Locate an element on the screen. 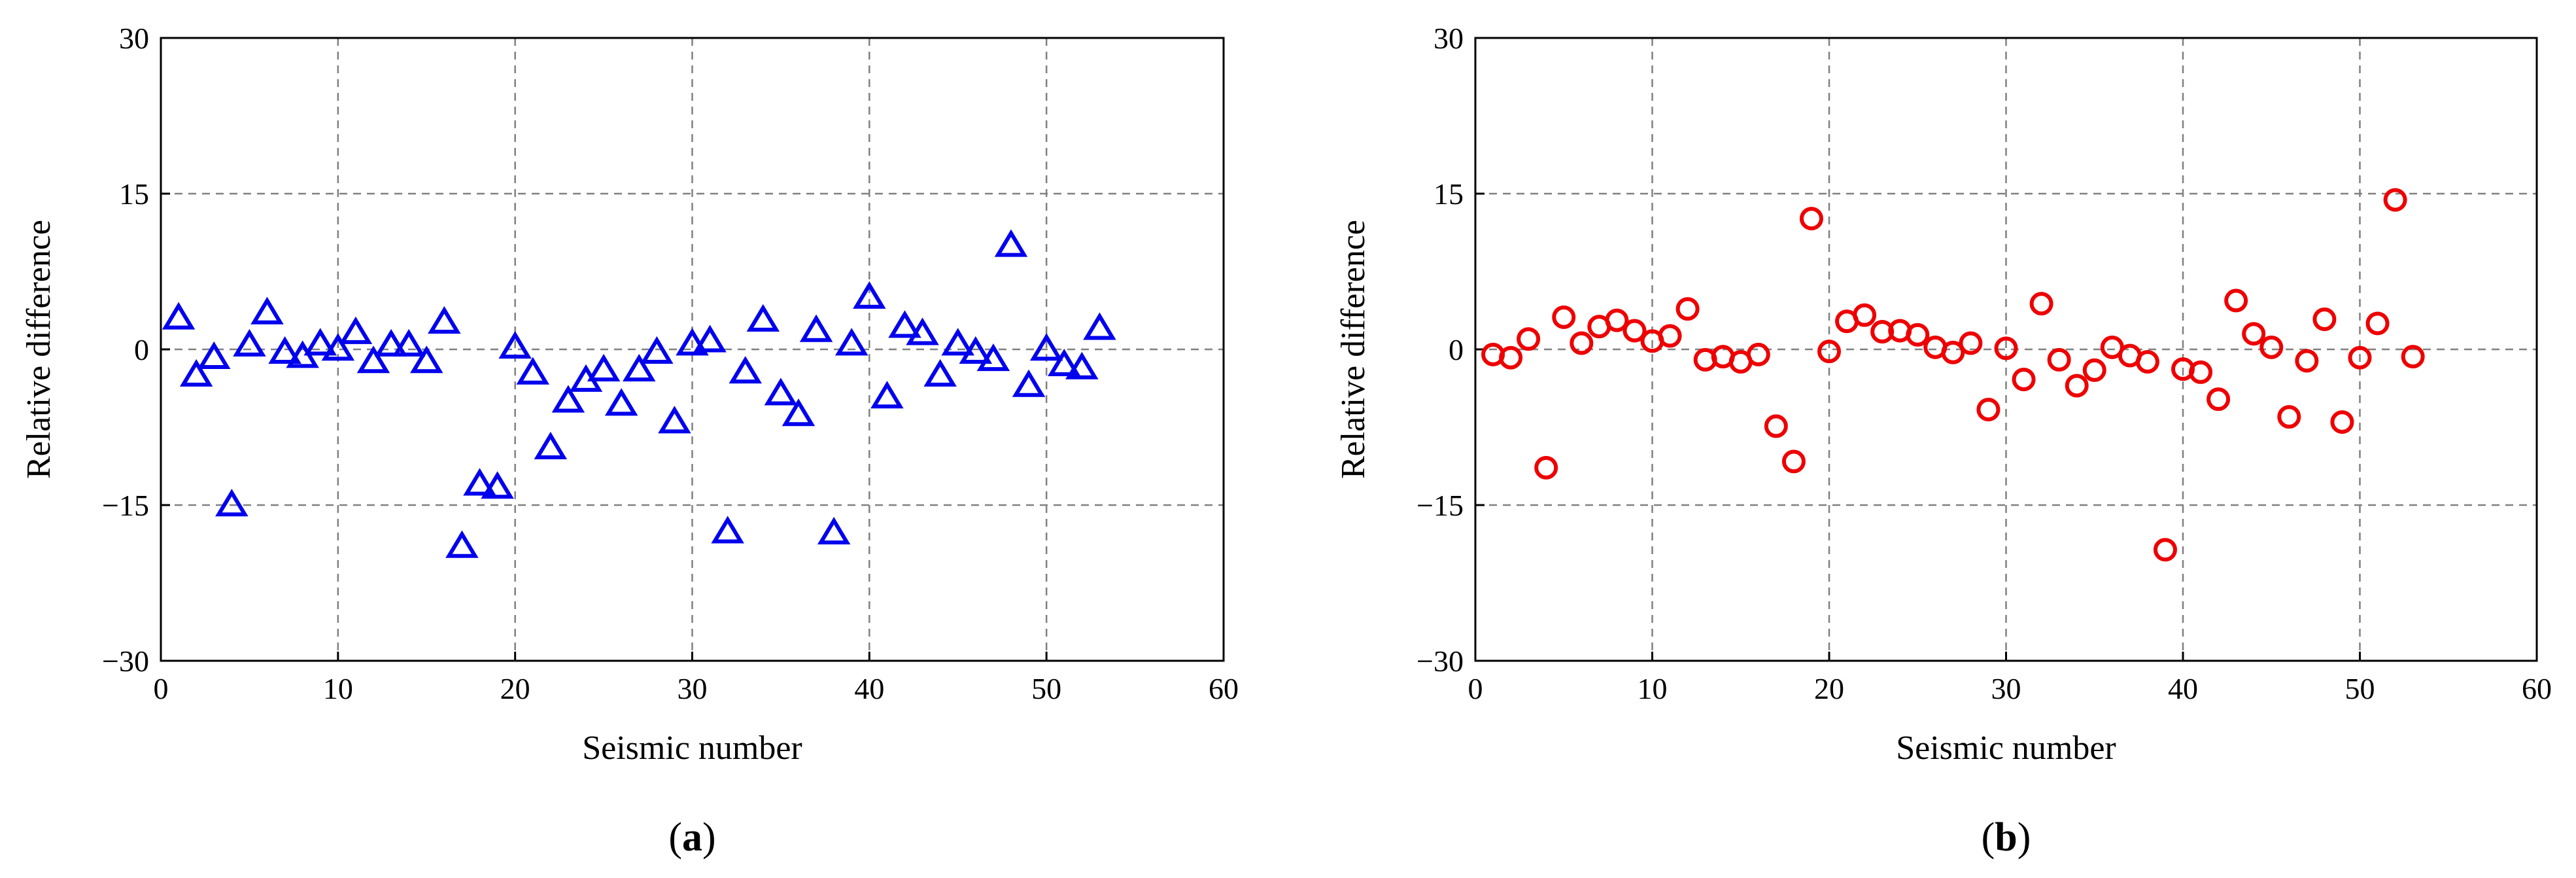  panel-label: (b) is located at coordinates (2007, 837).